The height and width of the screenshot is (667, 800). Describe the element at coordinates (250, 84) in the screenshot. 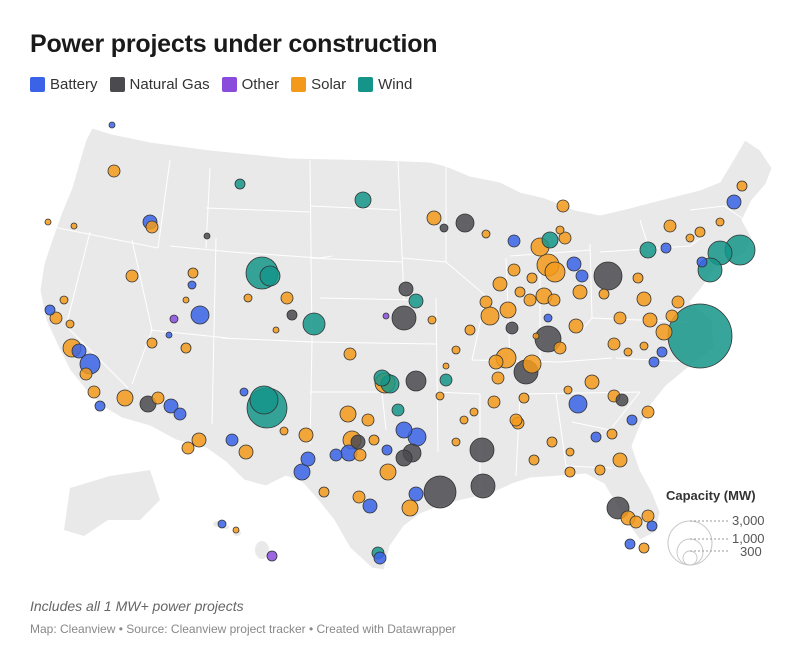

I see `legend-item-other: Other` at that location.